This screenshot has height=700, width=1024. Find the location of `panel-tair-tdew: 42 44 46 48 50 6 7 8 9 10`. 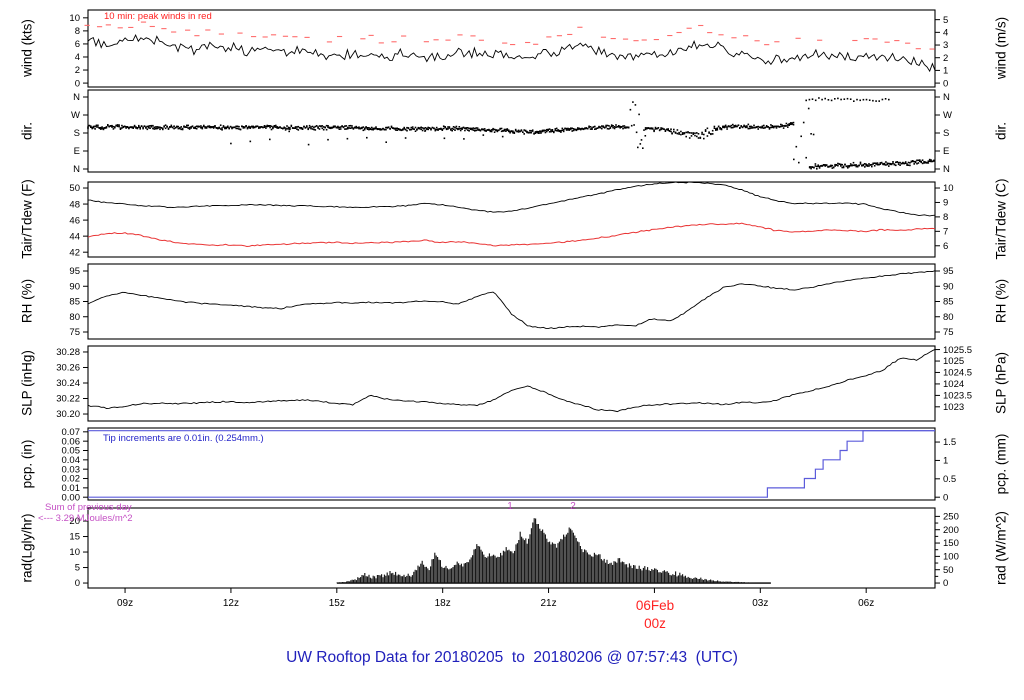

panel-tair-tdew: 42 44 46 48 50 6 7 8 9 10 is located at coordinates (511, 219).